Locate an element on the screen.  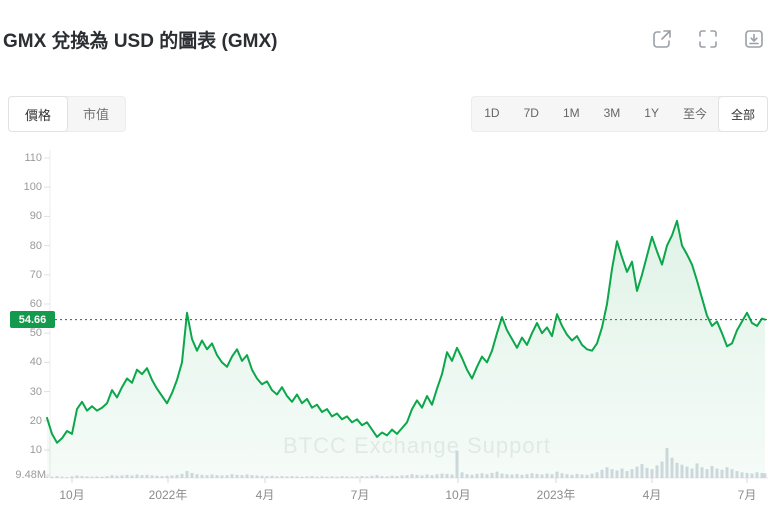
y-axis-label: 70 is located at coordinates (35, 274).